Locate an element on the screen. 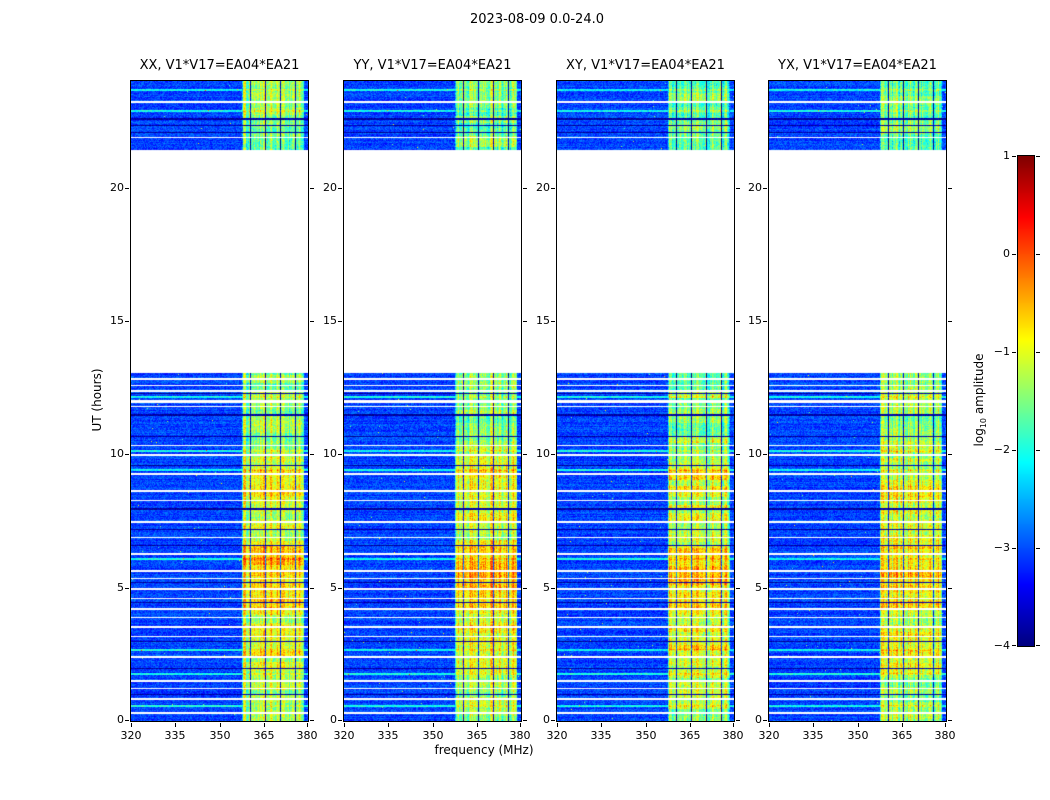  colorbar: 1 0 −1 −2 −3 −4 is located at coordinates (1017, 400).